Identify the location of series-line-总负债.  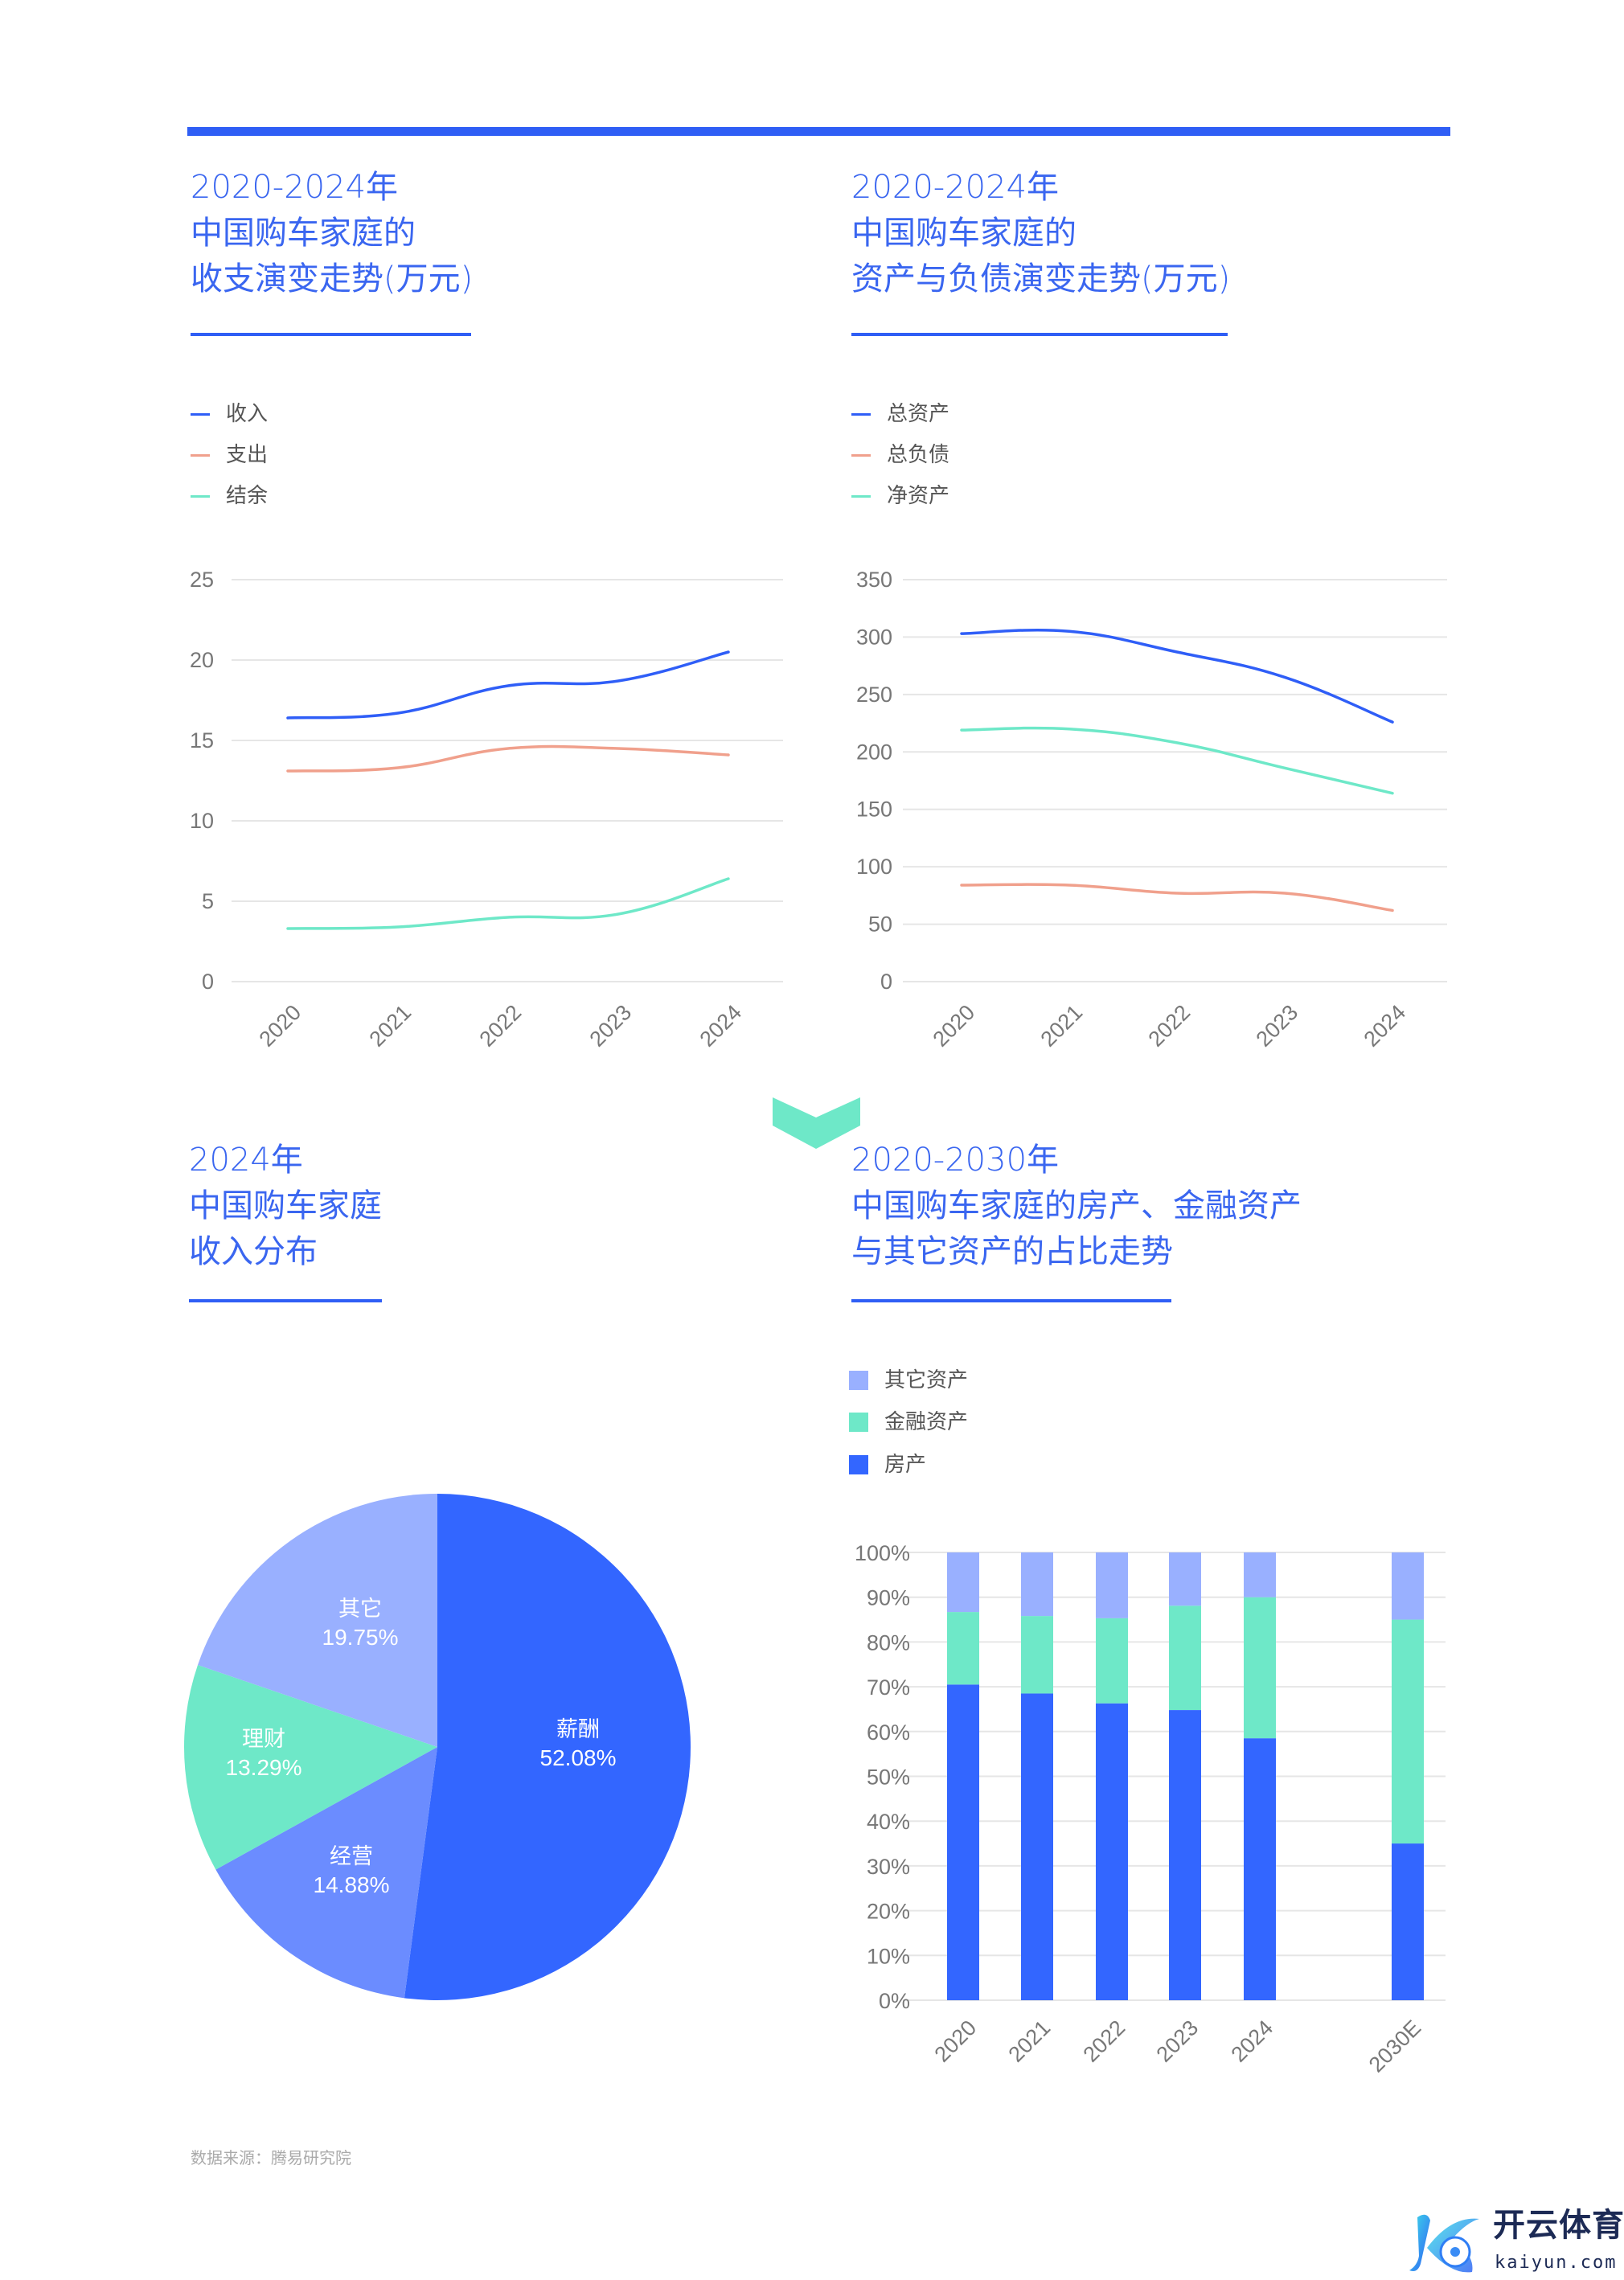
(1177, 898).